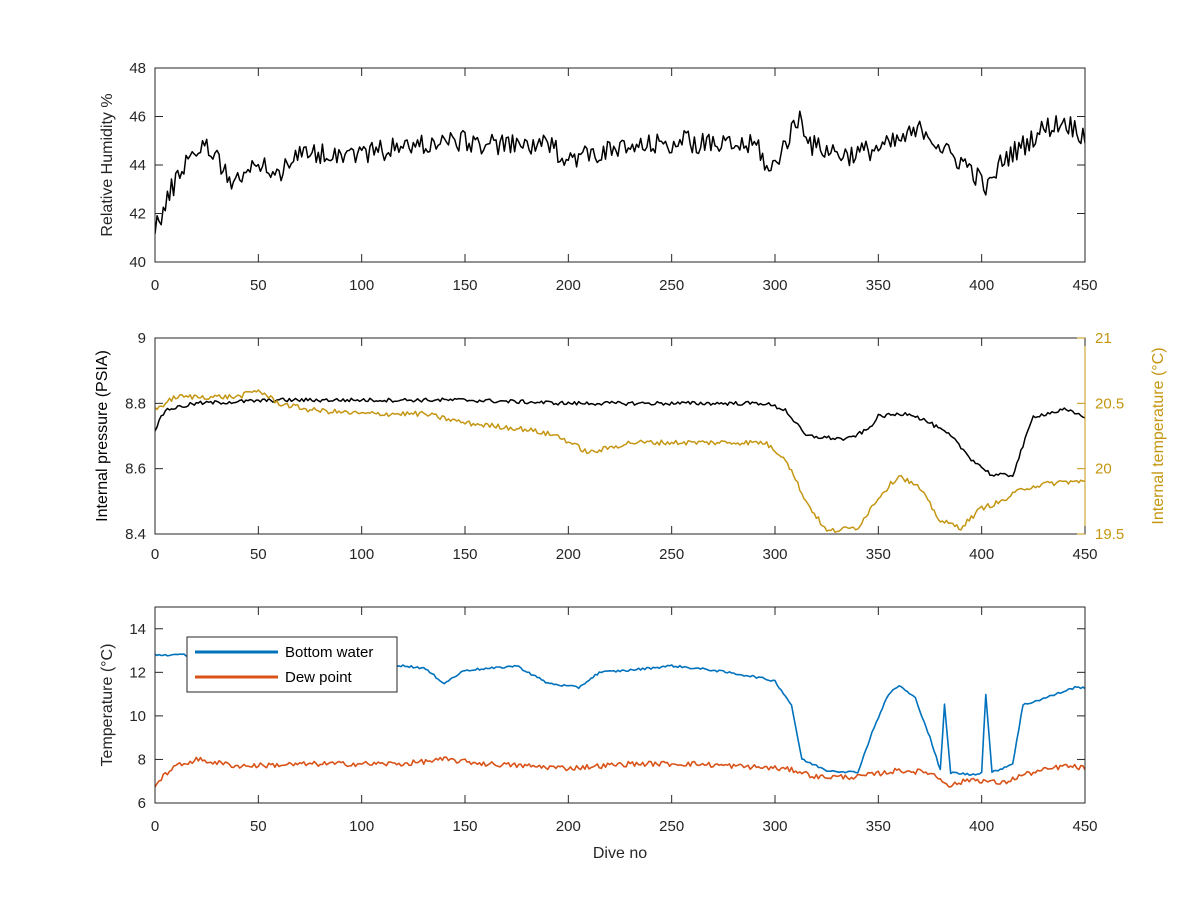 Image resolution: width=1200 pixels, height=900 pixels. What do you see at coordinates (142, 803) in the screenshot?
I see `temperature-y-tick-label: 6` at bounding box center [142, 803].